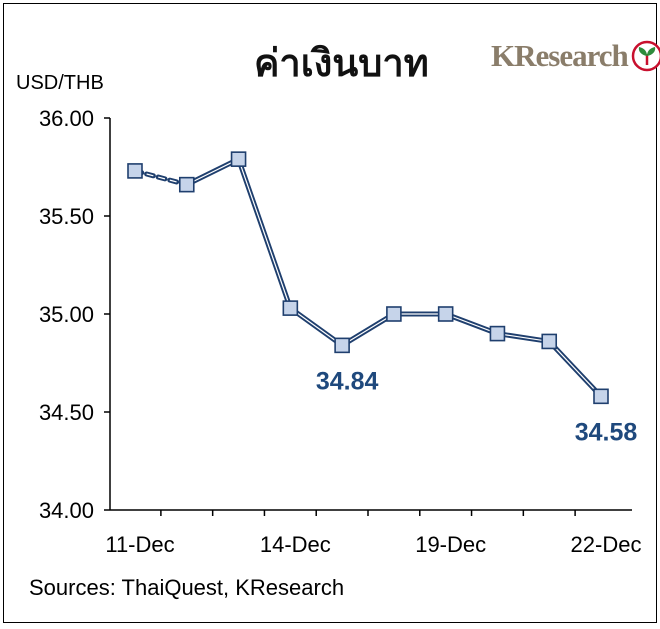 The height and width of the screenshot is (629, 660). What do you see at coordinates (560, 55) in the screenshot?
I see `logo-text: KResearch` at bounding box center [560, 55].